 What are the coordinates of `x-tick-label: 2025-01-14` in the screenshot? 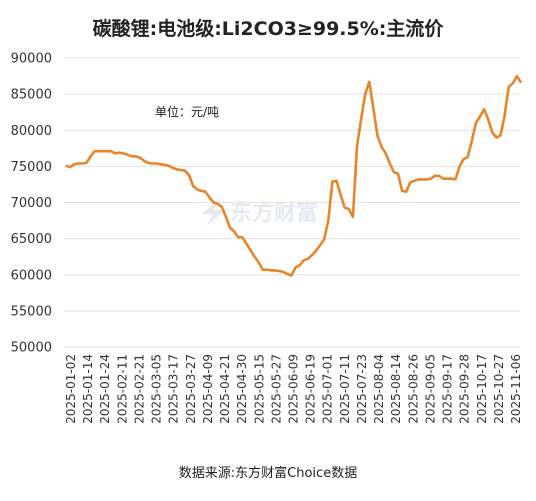 It's located at (88, 389).